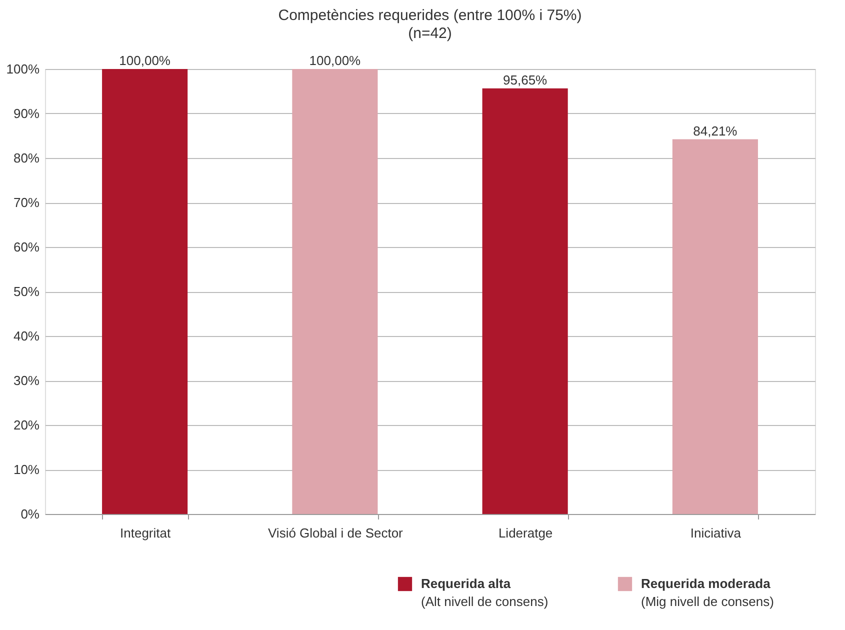 The width and height of the screenshot is (845, 630). I want to click on y-tick-label: 90%, so click(26, 113).